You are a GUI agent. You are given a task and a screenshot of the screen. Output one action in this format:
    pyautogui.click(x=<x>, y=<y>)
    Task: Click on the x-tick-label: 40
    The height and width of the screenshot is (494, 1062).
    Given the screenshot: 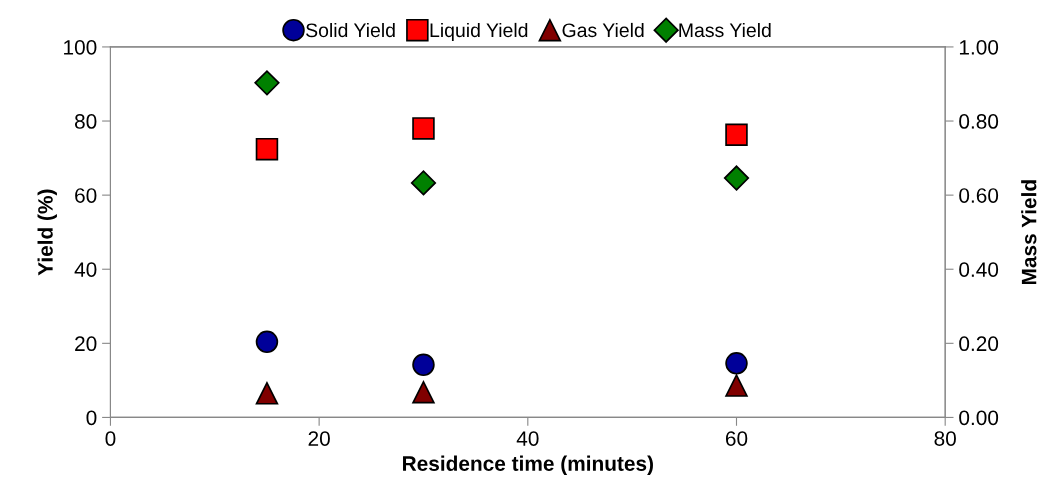 What is the action you would take?
    pyautogui.click(x=527, y=438)
    